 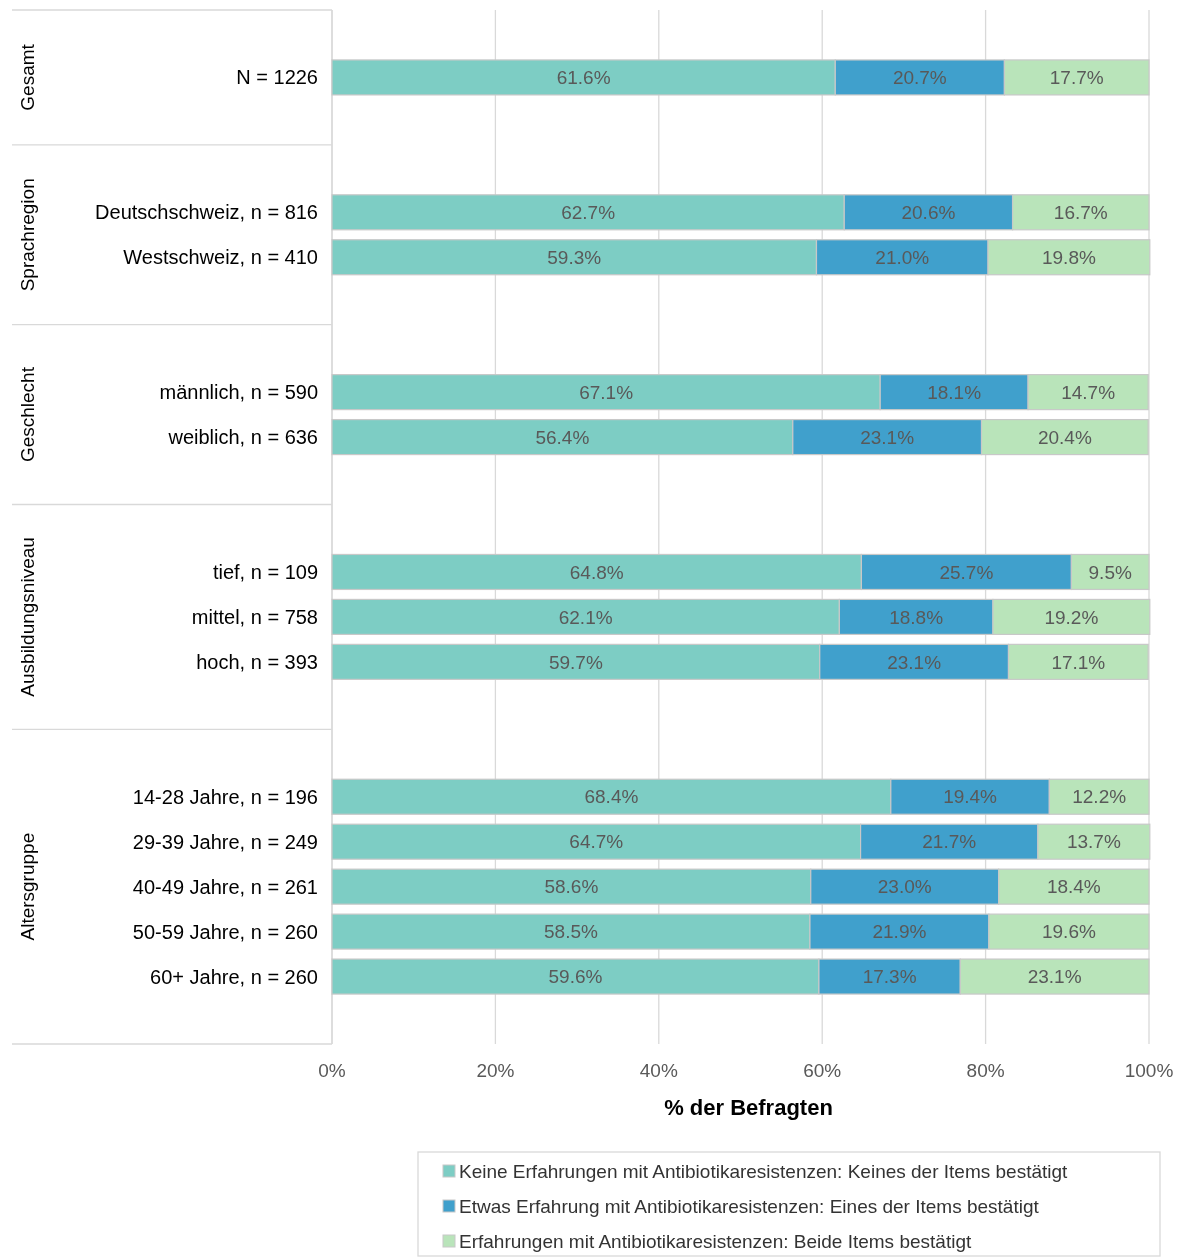 What do you see at coordinates (225, 886) in the screenshot?
I see `y-tick-label: 40-49 Jahre, n = 261` at bounding box center [225, 886].